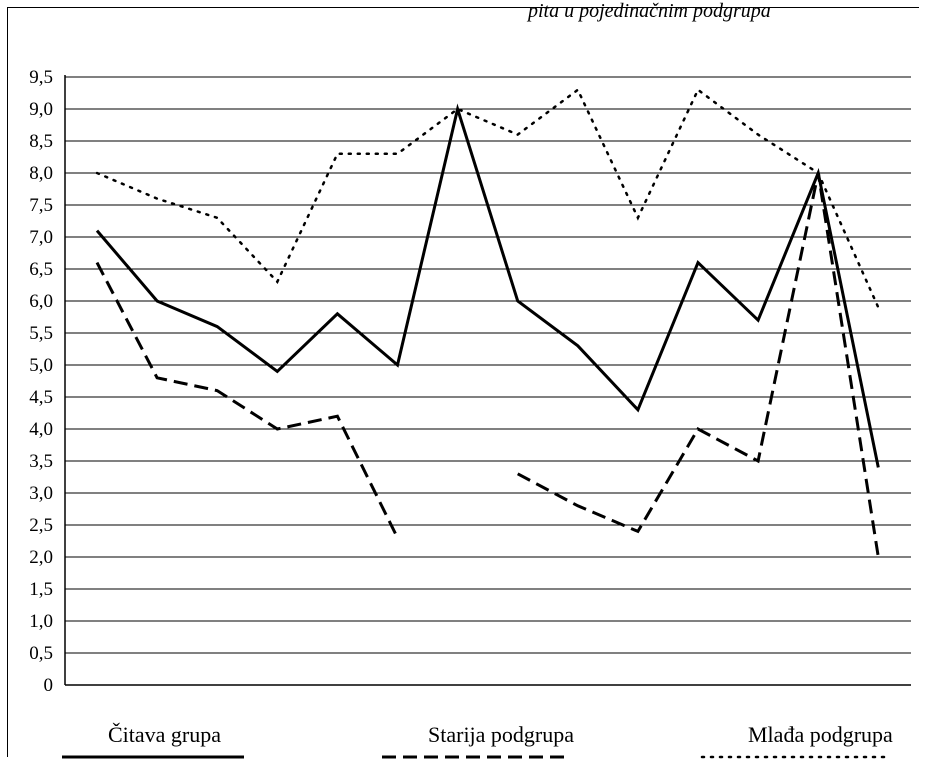 The image size is (926, 762). What do you see at coordinates (41, 653) in the screenshot?
I see `y-tick-label: 0,5` at bounding box center [41, 653].